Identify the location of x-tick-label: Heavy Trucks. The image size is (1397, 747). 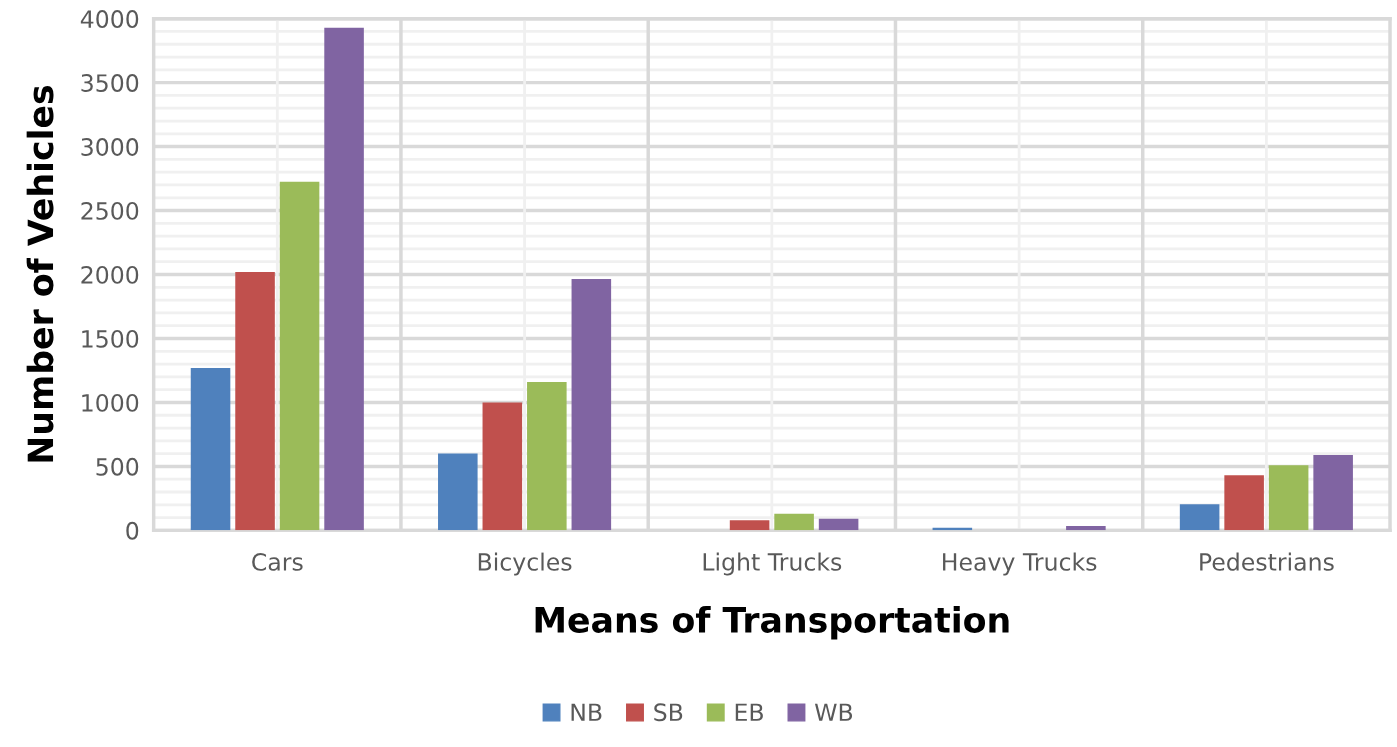
(1020, 564).